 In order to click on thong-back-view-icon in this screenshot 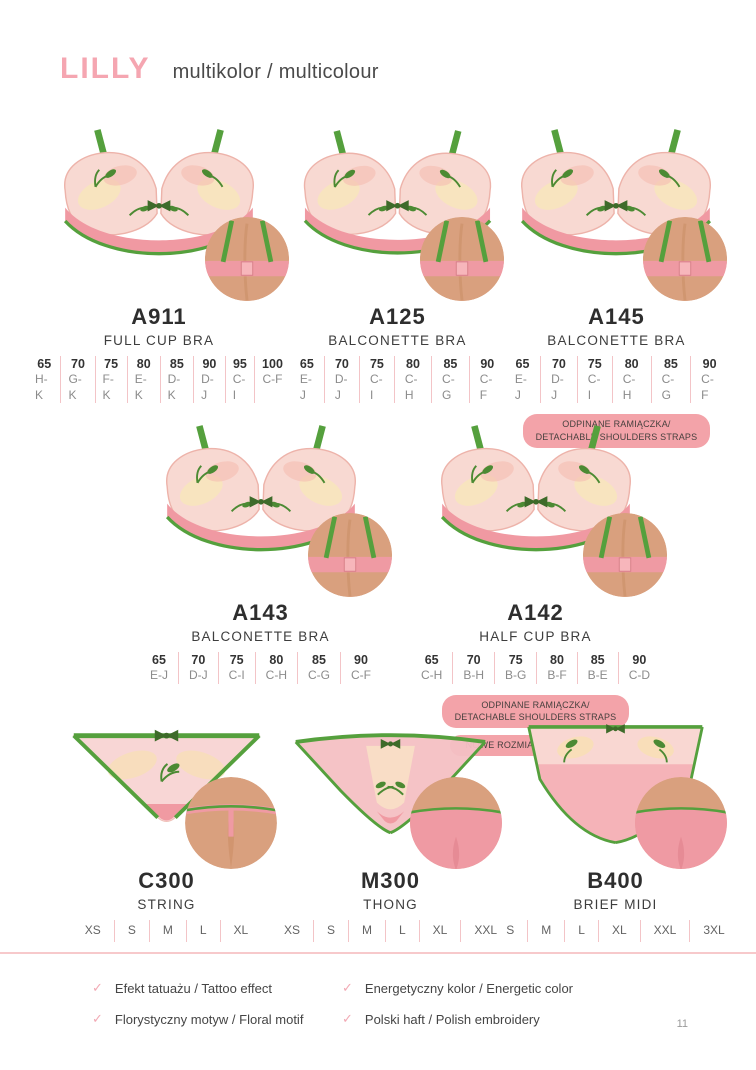, I will do `click(456, 823)`.